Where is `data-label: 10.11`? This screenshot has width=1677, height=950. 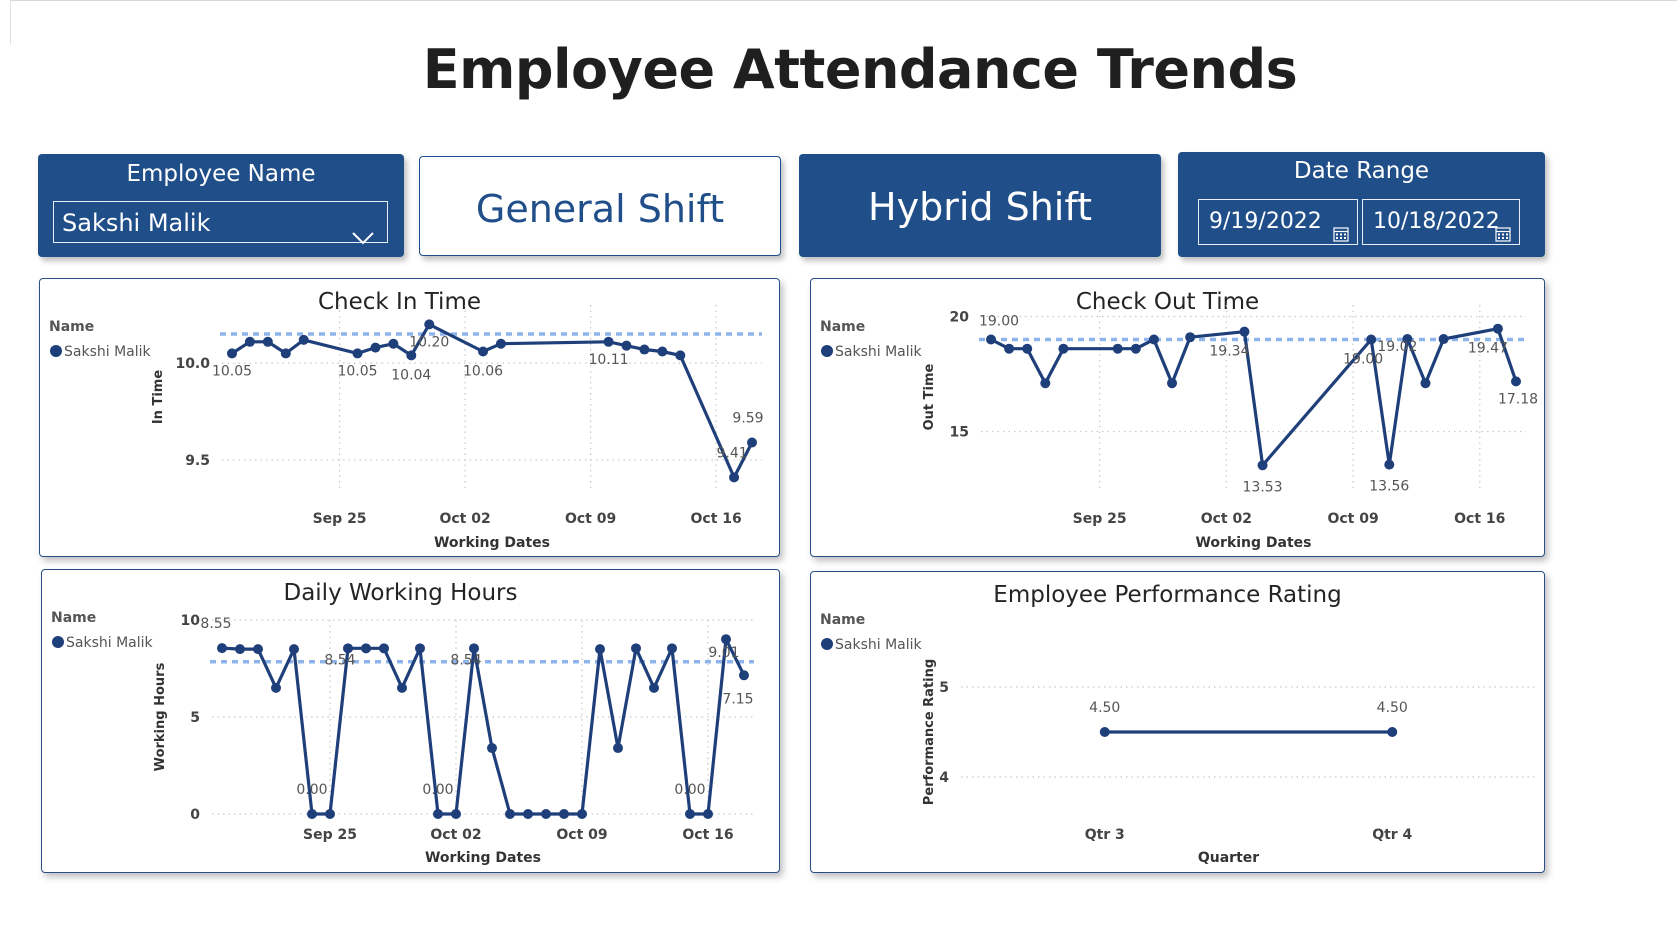
data-label: 10.11 is located at coordinates (609, 360).